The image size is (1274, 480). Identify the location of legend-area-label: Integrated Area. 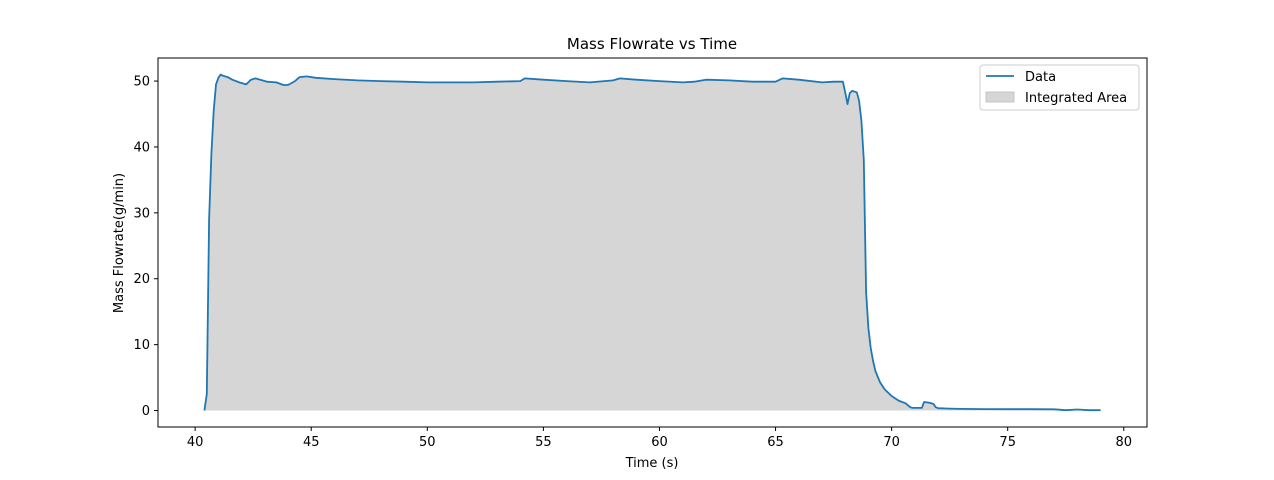
(1076, 98).